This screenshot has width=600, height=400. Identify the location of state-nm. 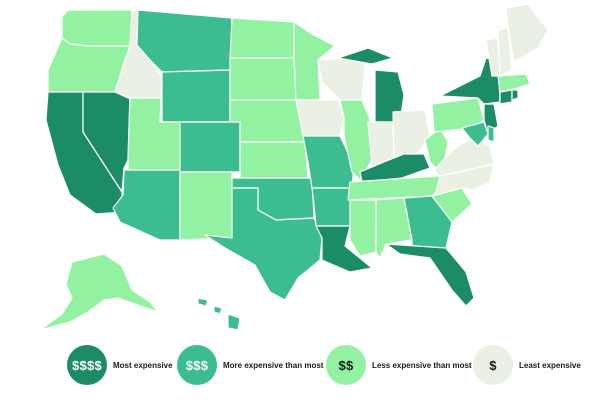
(206, 206).